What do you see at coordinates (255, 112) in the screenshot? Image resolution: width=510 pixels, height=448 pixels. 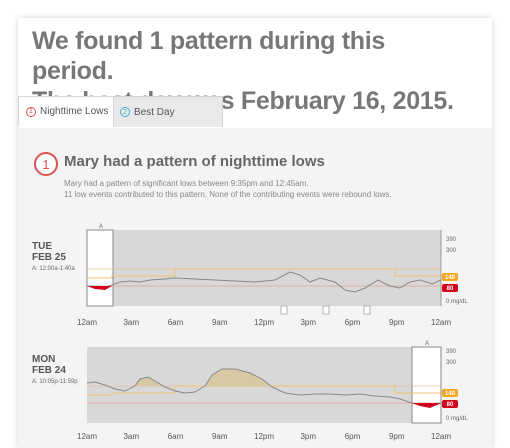 I see `tab-bar: 1 Nighttime Lows 2 Best Day` at bounding box center [255, 112].